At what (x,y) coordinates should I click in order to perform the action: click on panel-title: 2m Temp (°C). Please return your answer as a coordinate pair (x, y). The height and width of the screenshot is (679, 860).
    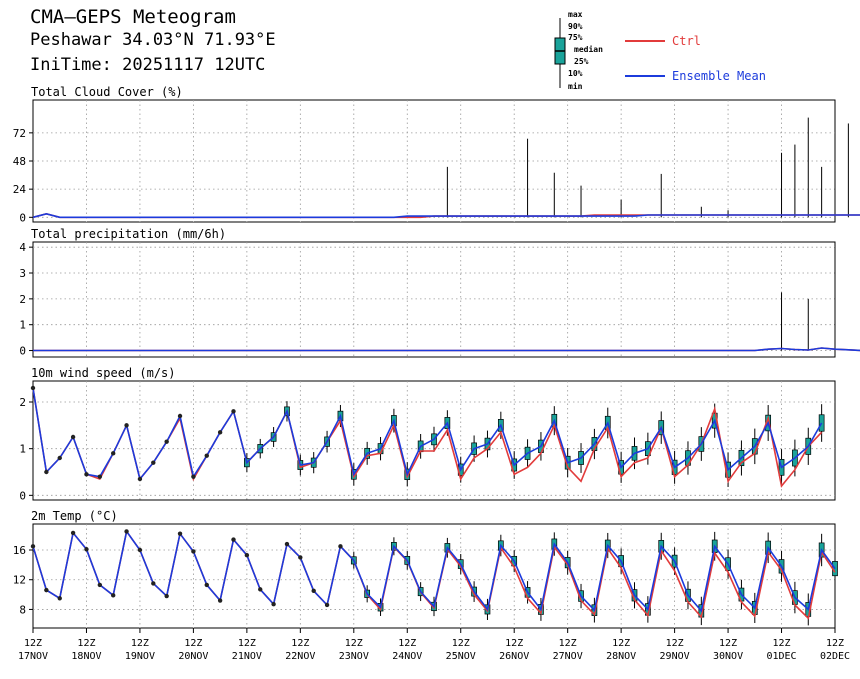
    Looking at the image, I should click on (74, 516).